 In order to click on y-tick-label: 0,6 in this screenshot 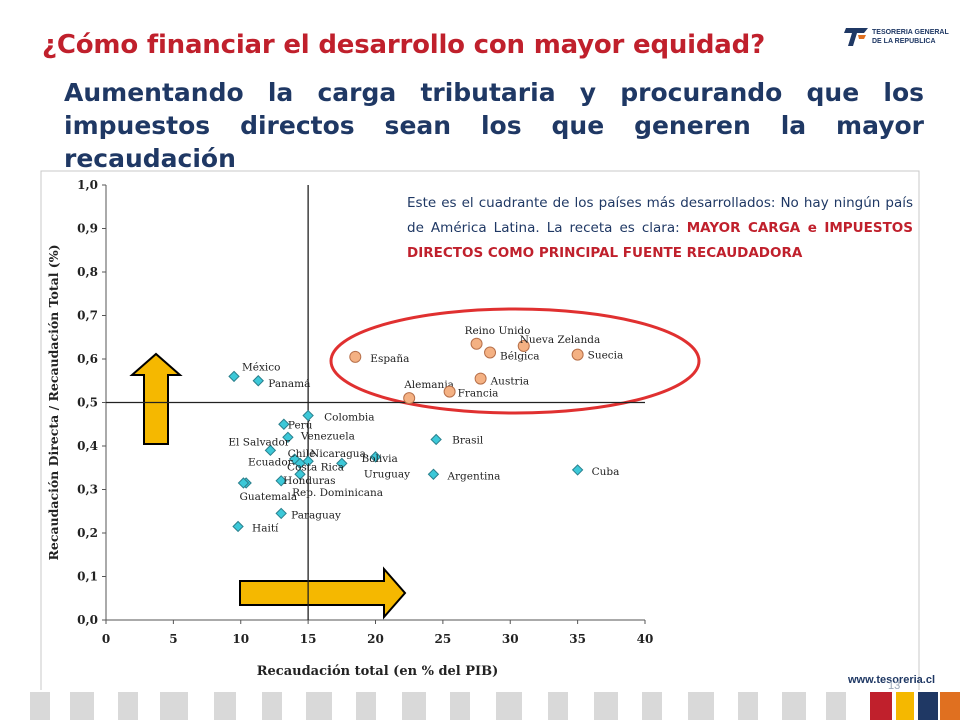, I will do `click(87, 359)`.